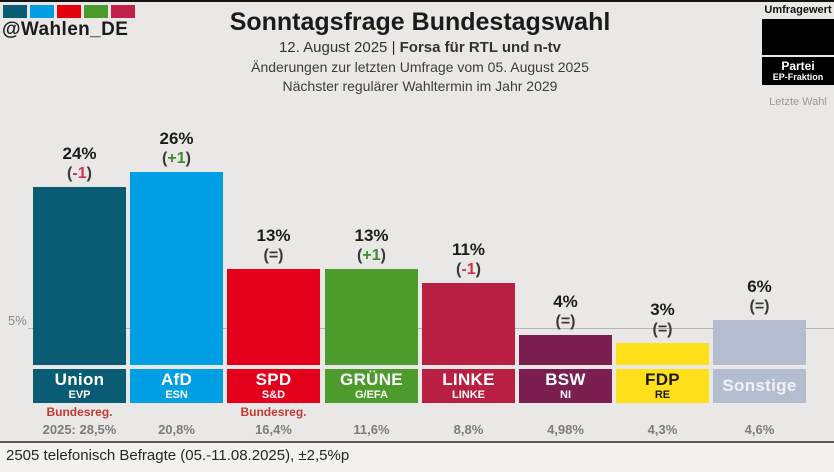 This screenshot has width=834, height=472. What do you see at coordinates (759, 342) in the screenshot?
I see `bar-sonstige` at bounding box center [759, 342].